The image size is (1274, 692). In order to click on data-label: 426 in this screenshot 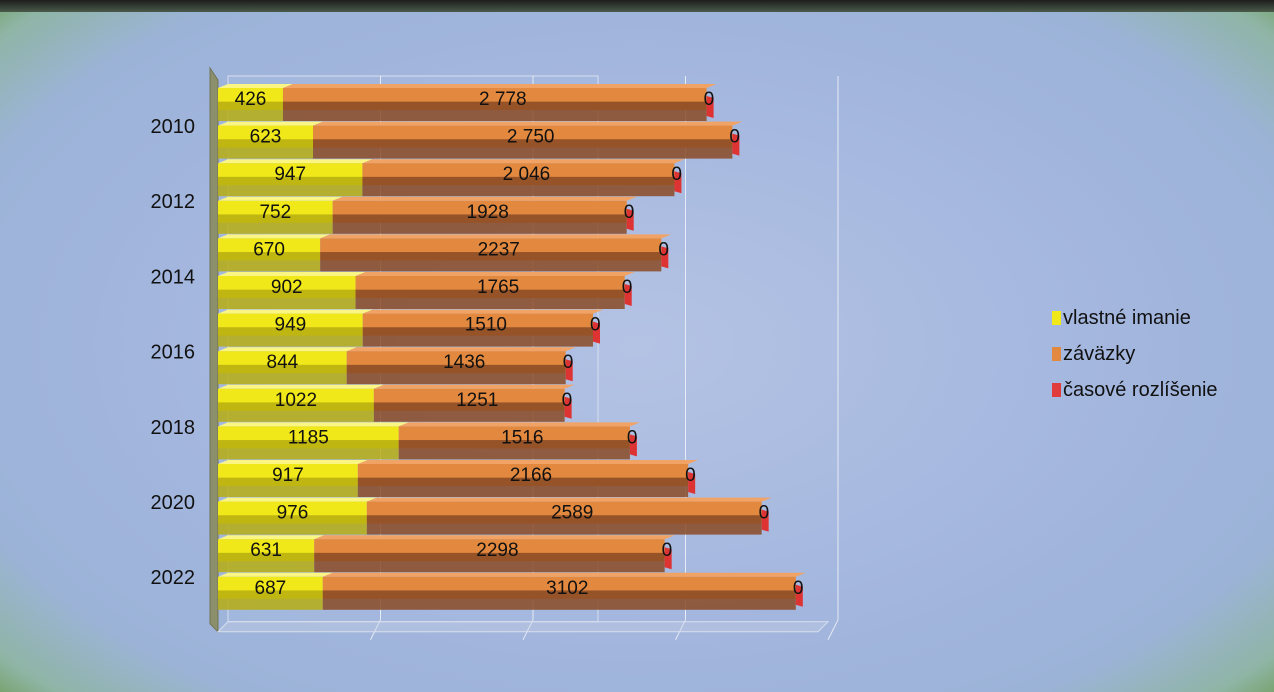, I will do `click(251, 99)`.